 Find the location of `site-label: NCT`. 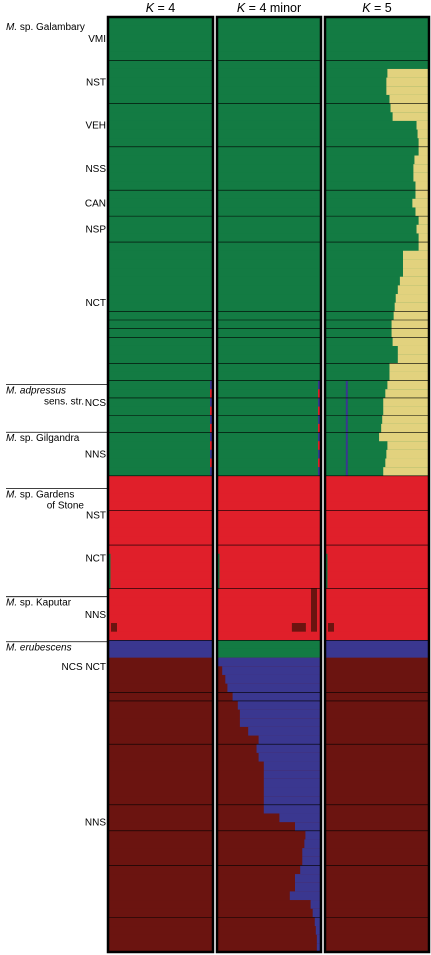

site-label: NCT is located at coordinates (95, 303).